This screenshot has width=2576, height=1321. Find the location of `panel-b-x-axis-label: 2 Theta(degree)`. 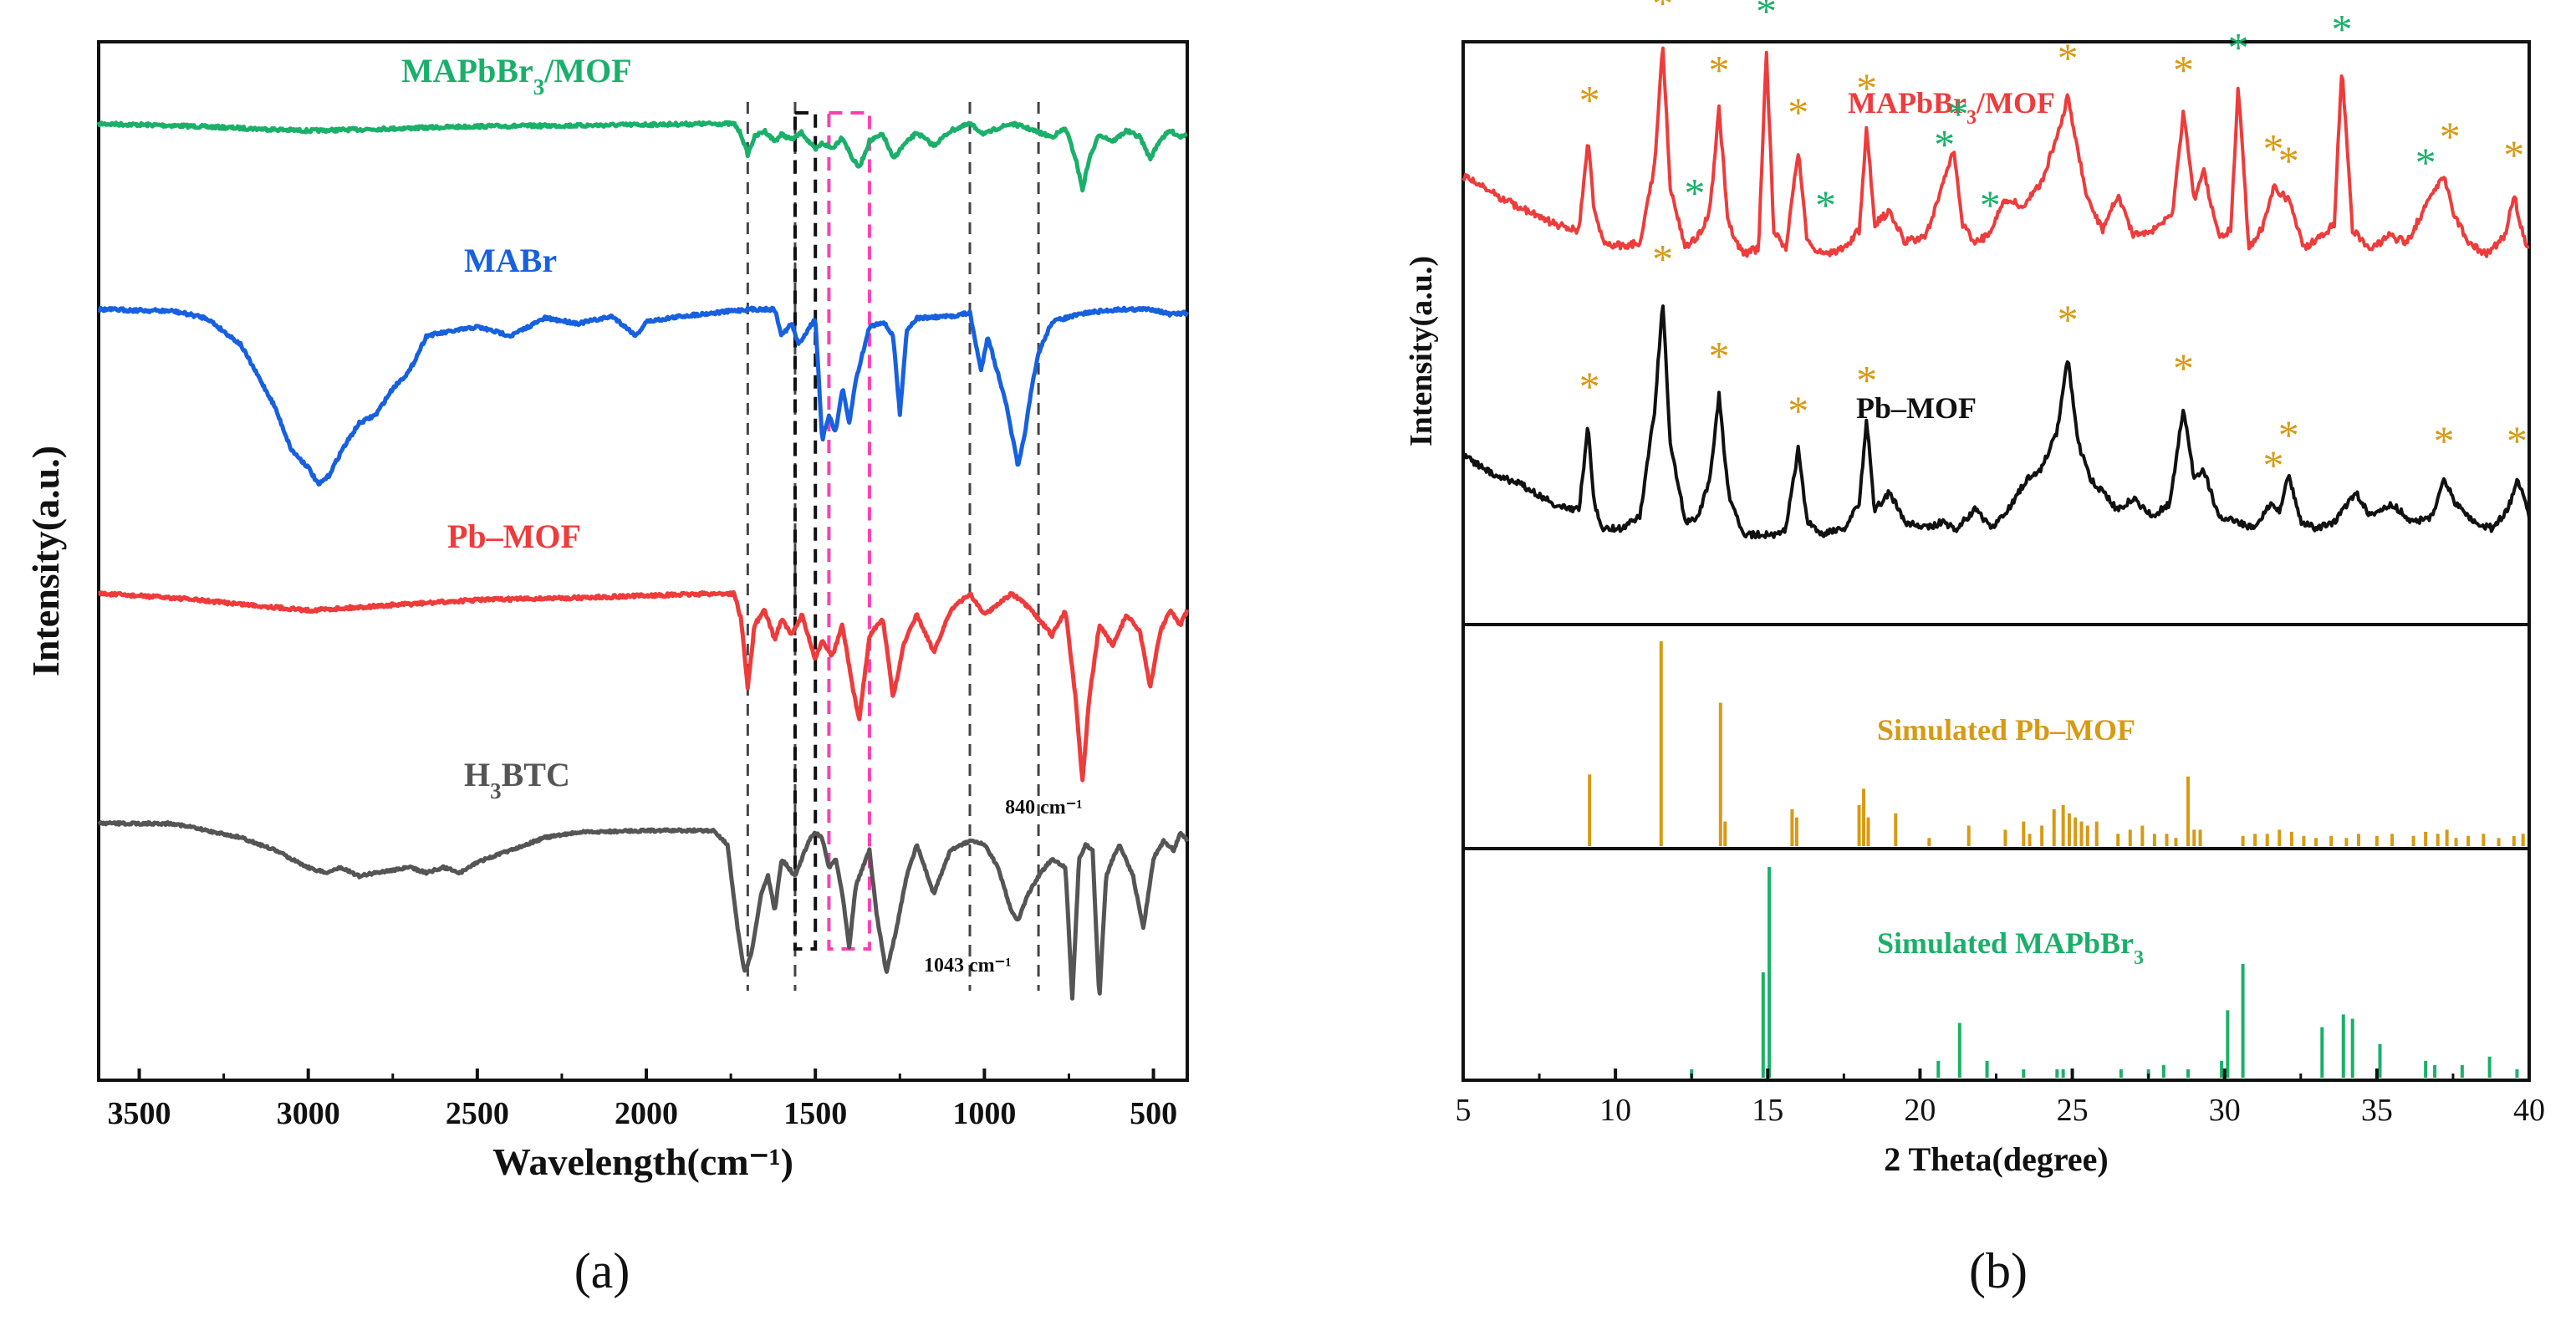

panel-b-x-axis-label: 2 Theta(degree) is located at coordinates (1996, 1159).